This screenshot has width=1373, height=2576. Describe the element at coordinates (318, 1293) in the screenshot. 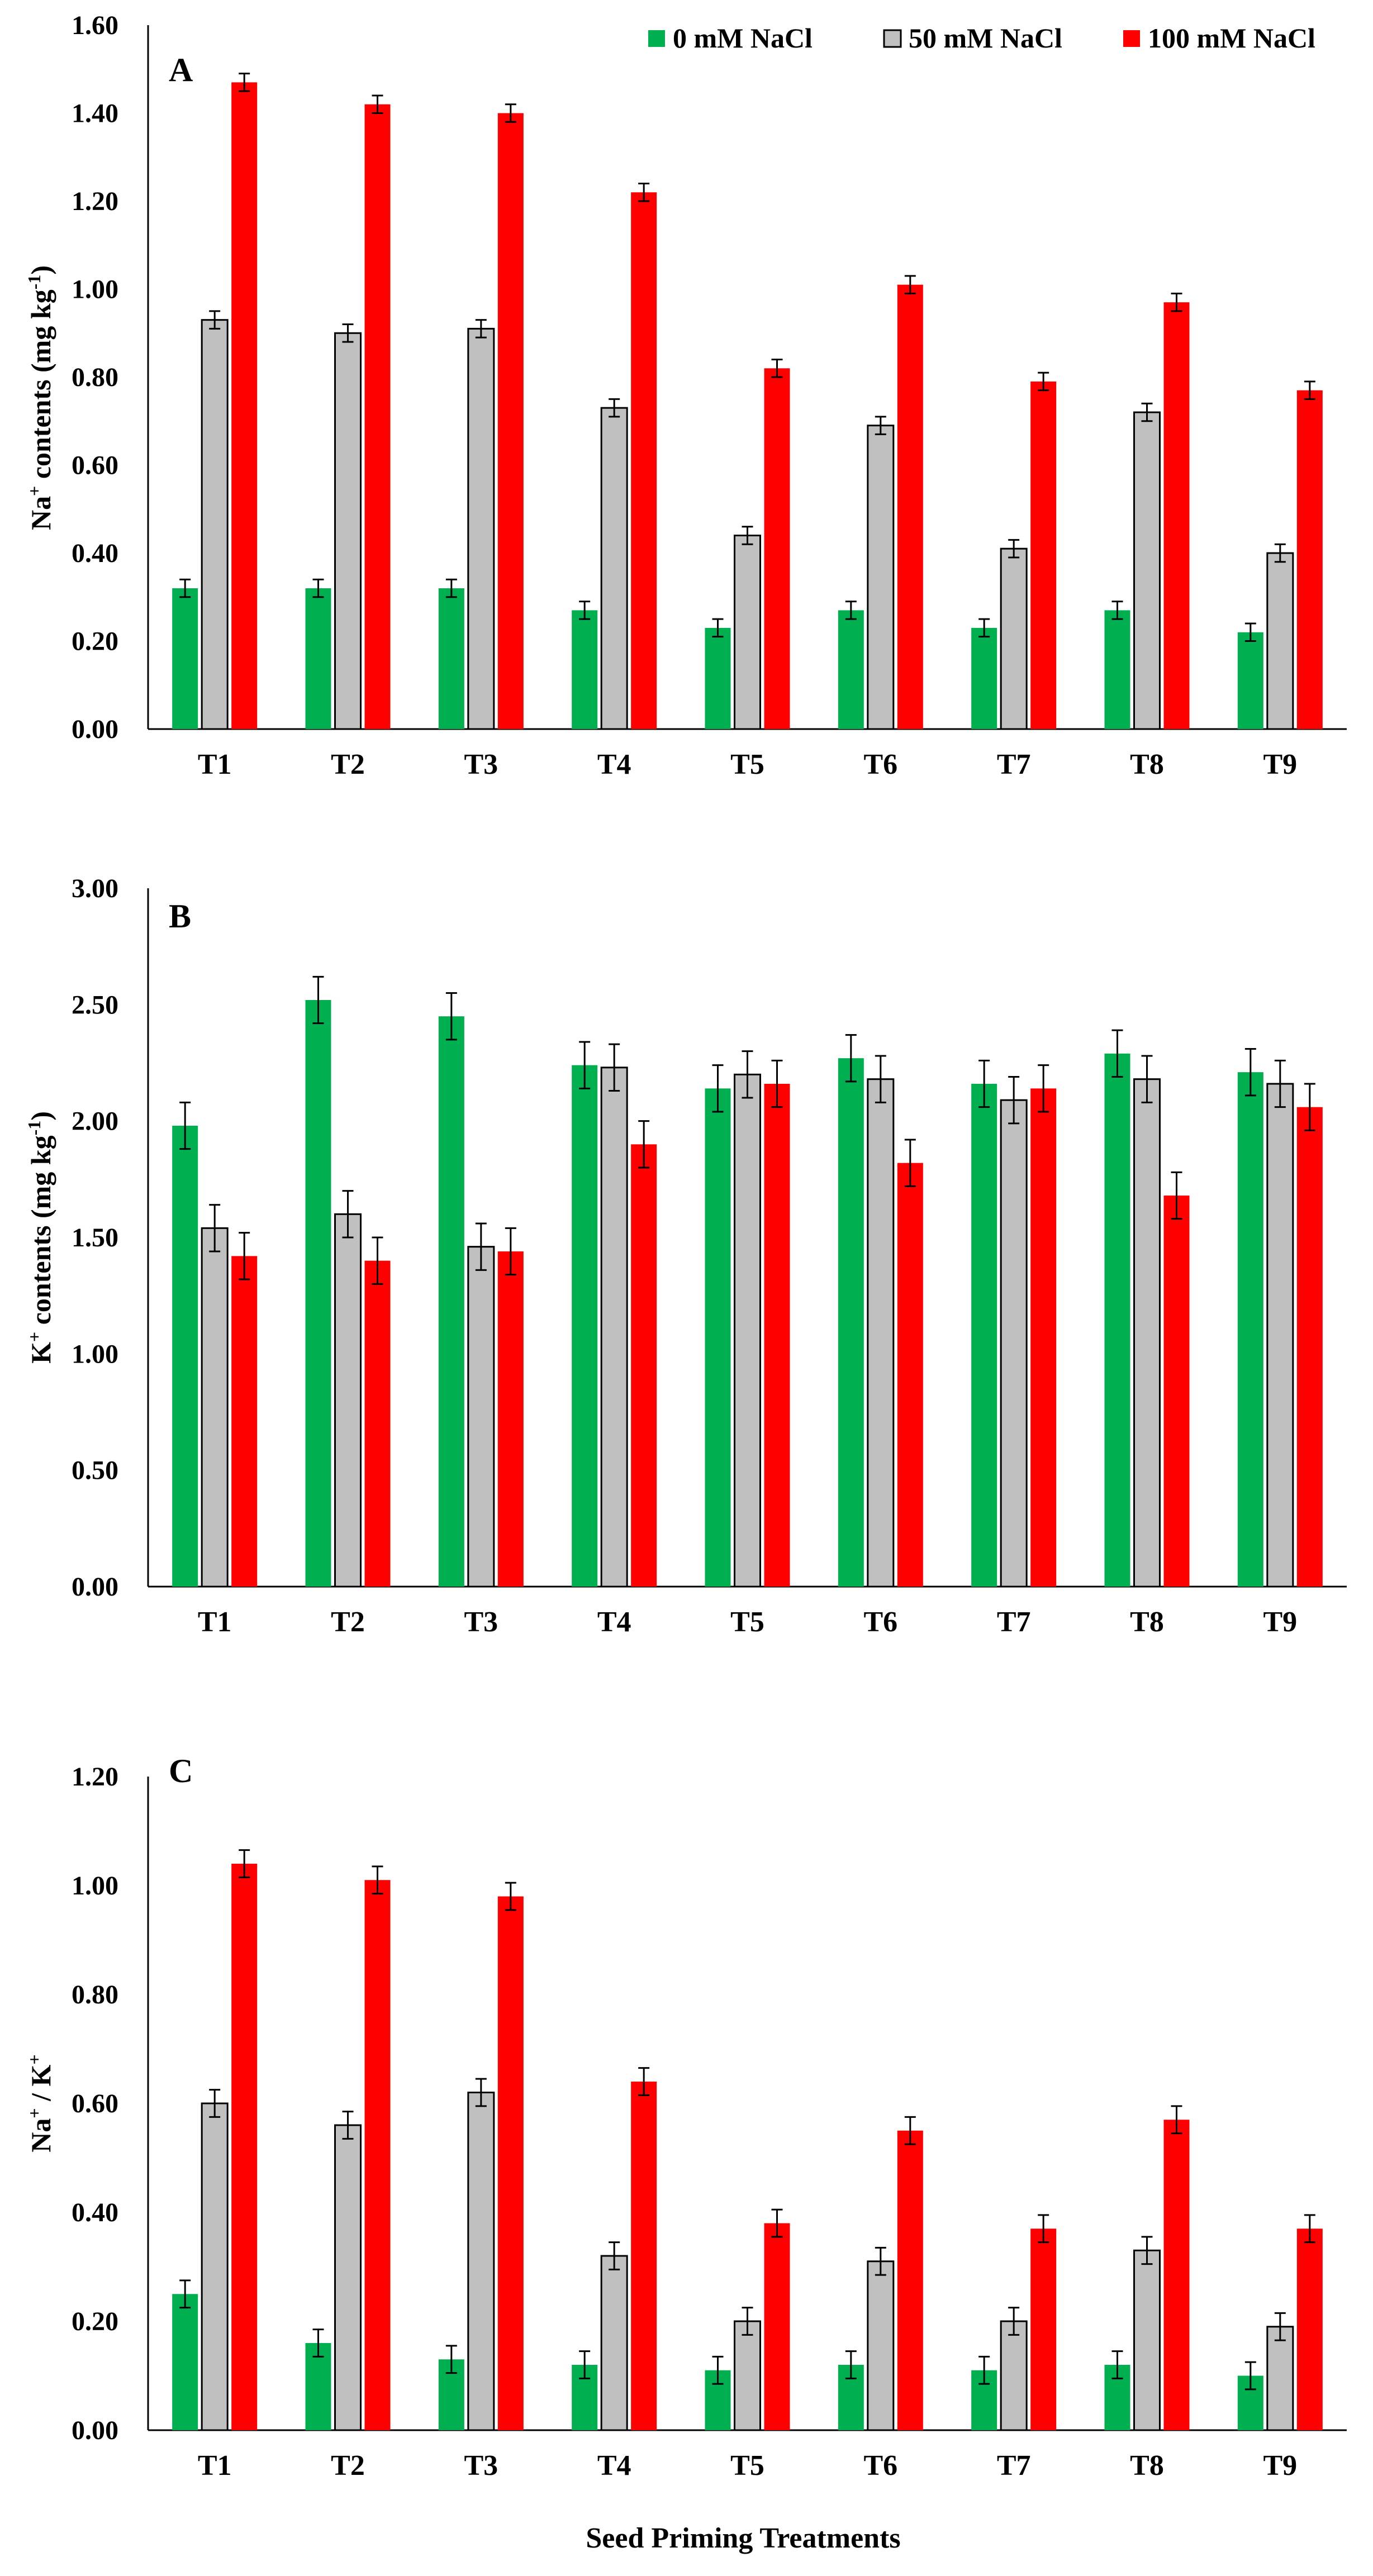

I see `panel-b-bar-t2-s0` at that location.